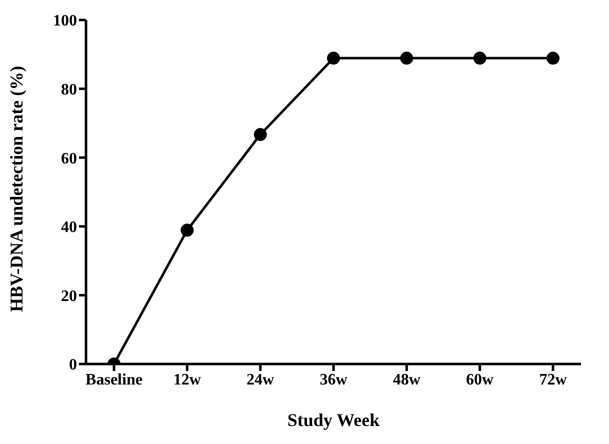 The image size is (609, 444). I want to click on y-tick-label: 60, so click(69, 159).